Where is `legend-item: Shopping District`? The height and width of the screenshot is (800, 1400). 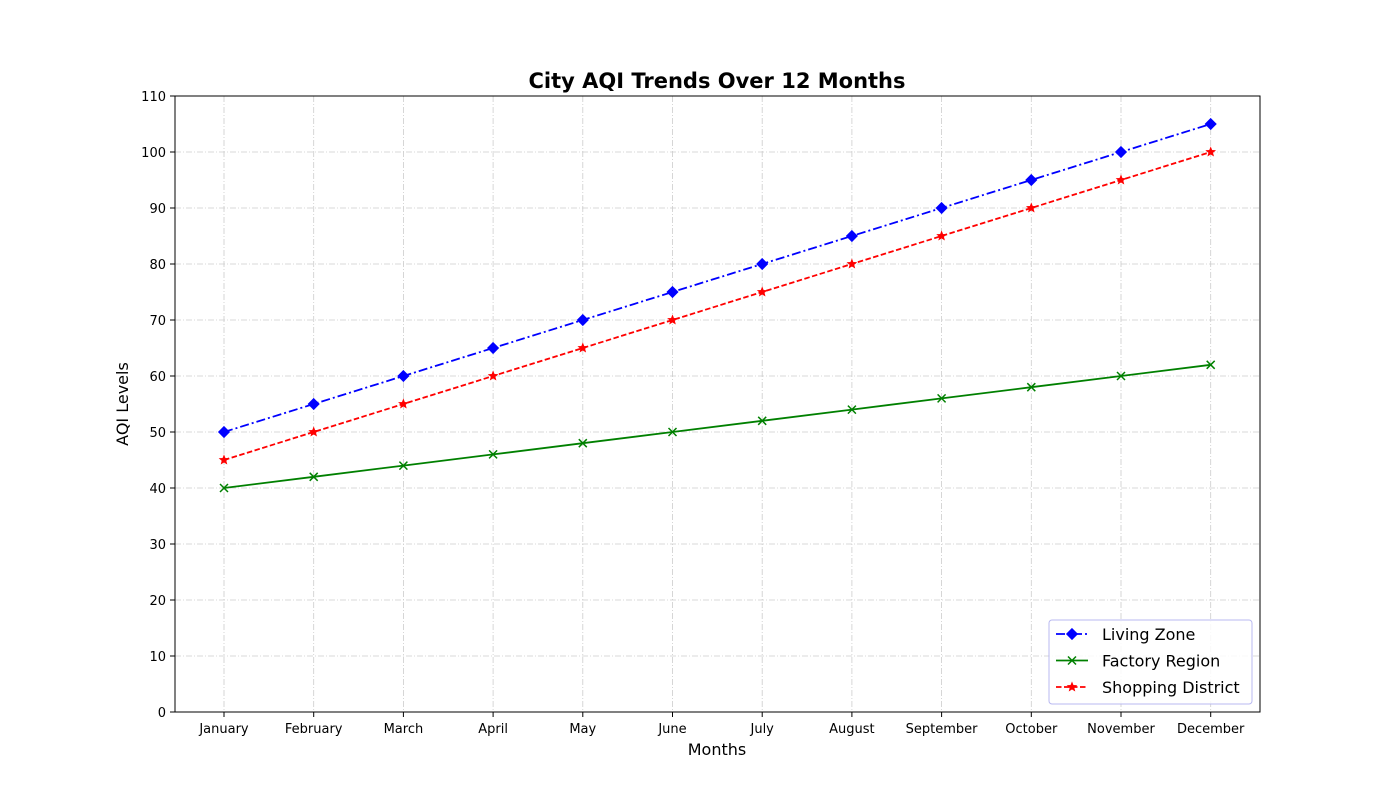
legend-item: Shopping District is located at coordinates (1148, 687).